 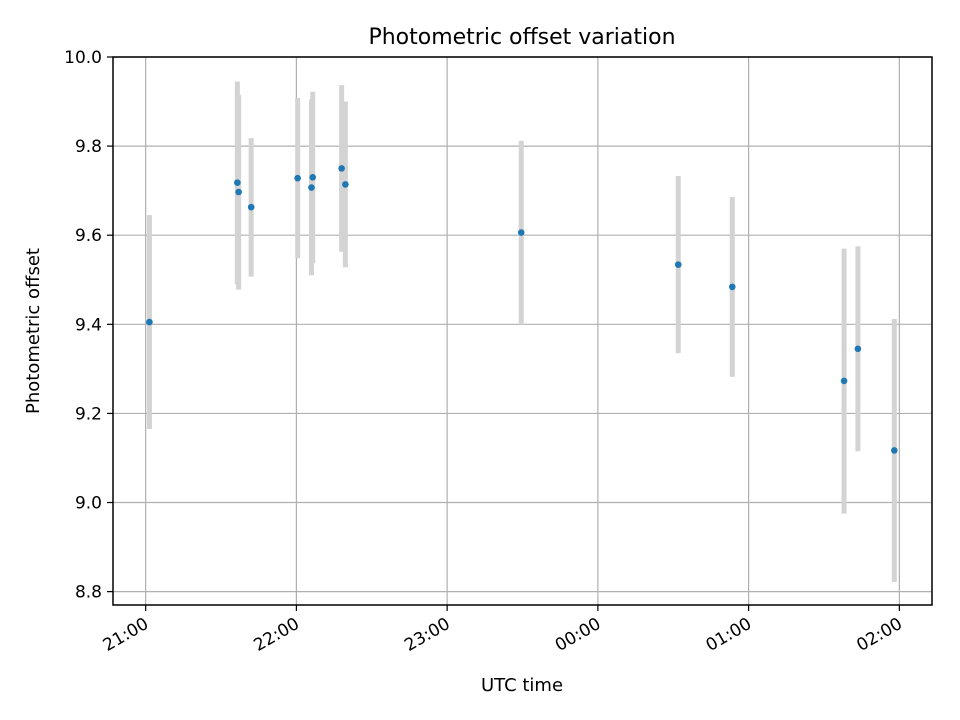 What do you see at coordinates (427, 635) in the screenshot?
I see `x-tick-label: 23:00` at bounding box center [427, 635].